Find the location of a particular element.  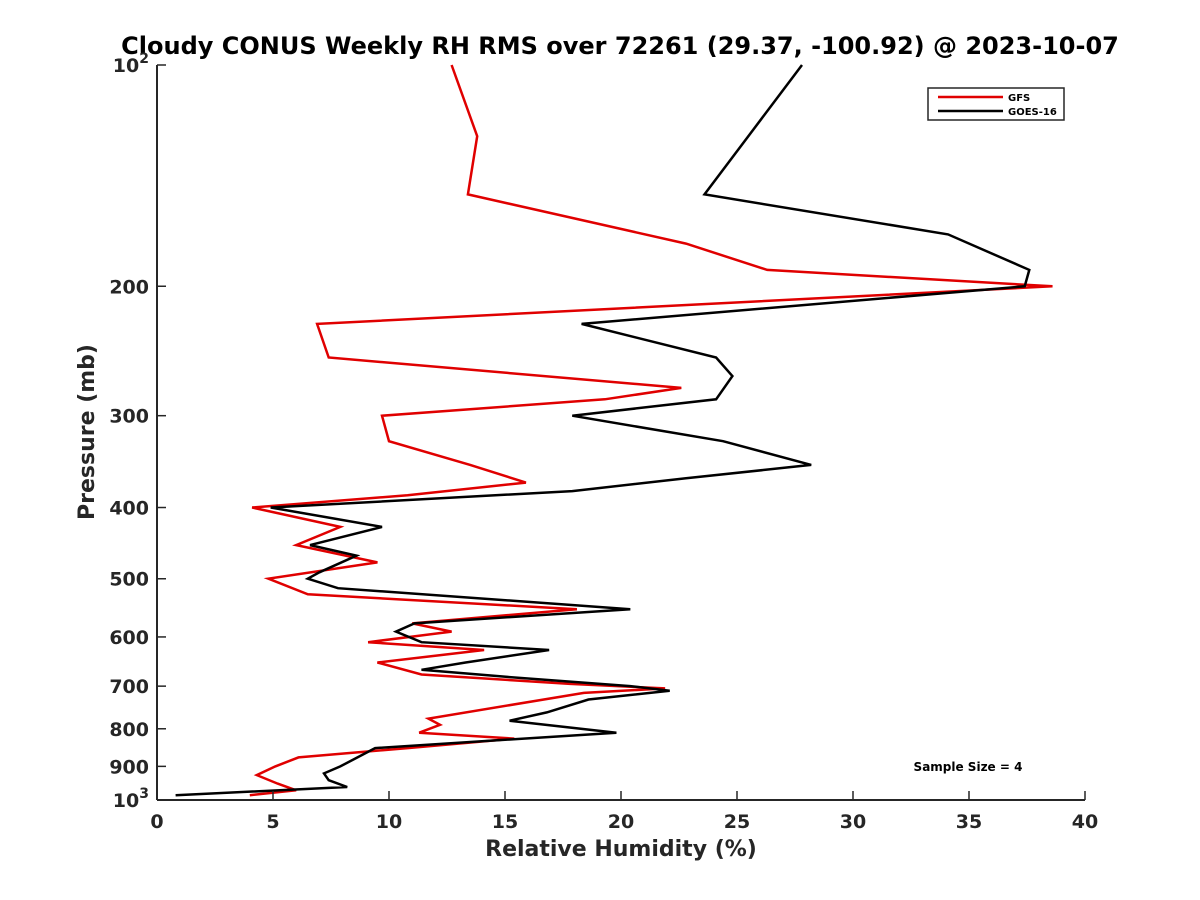

legend-label-goes16: GOES-16 is located at coordinates (1032, 112).